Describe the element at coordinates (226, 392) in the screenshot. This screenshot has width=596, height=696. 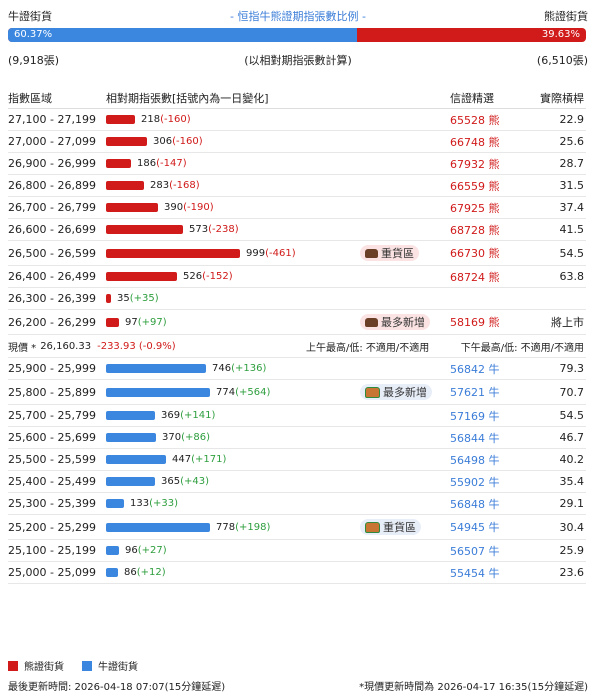
I see `count-value: 774` at that location.